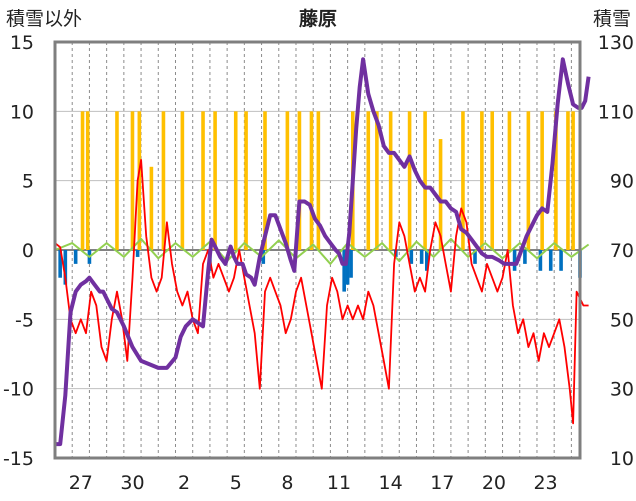 This screenshot has width=636, height=501. Describe the element at coordinates (287, 483) in the screenshot. I see `x-tick-label: 8` at that location.